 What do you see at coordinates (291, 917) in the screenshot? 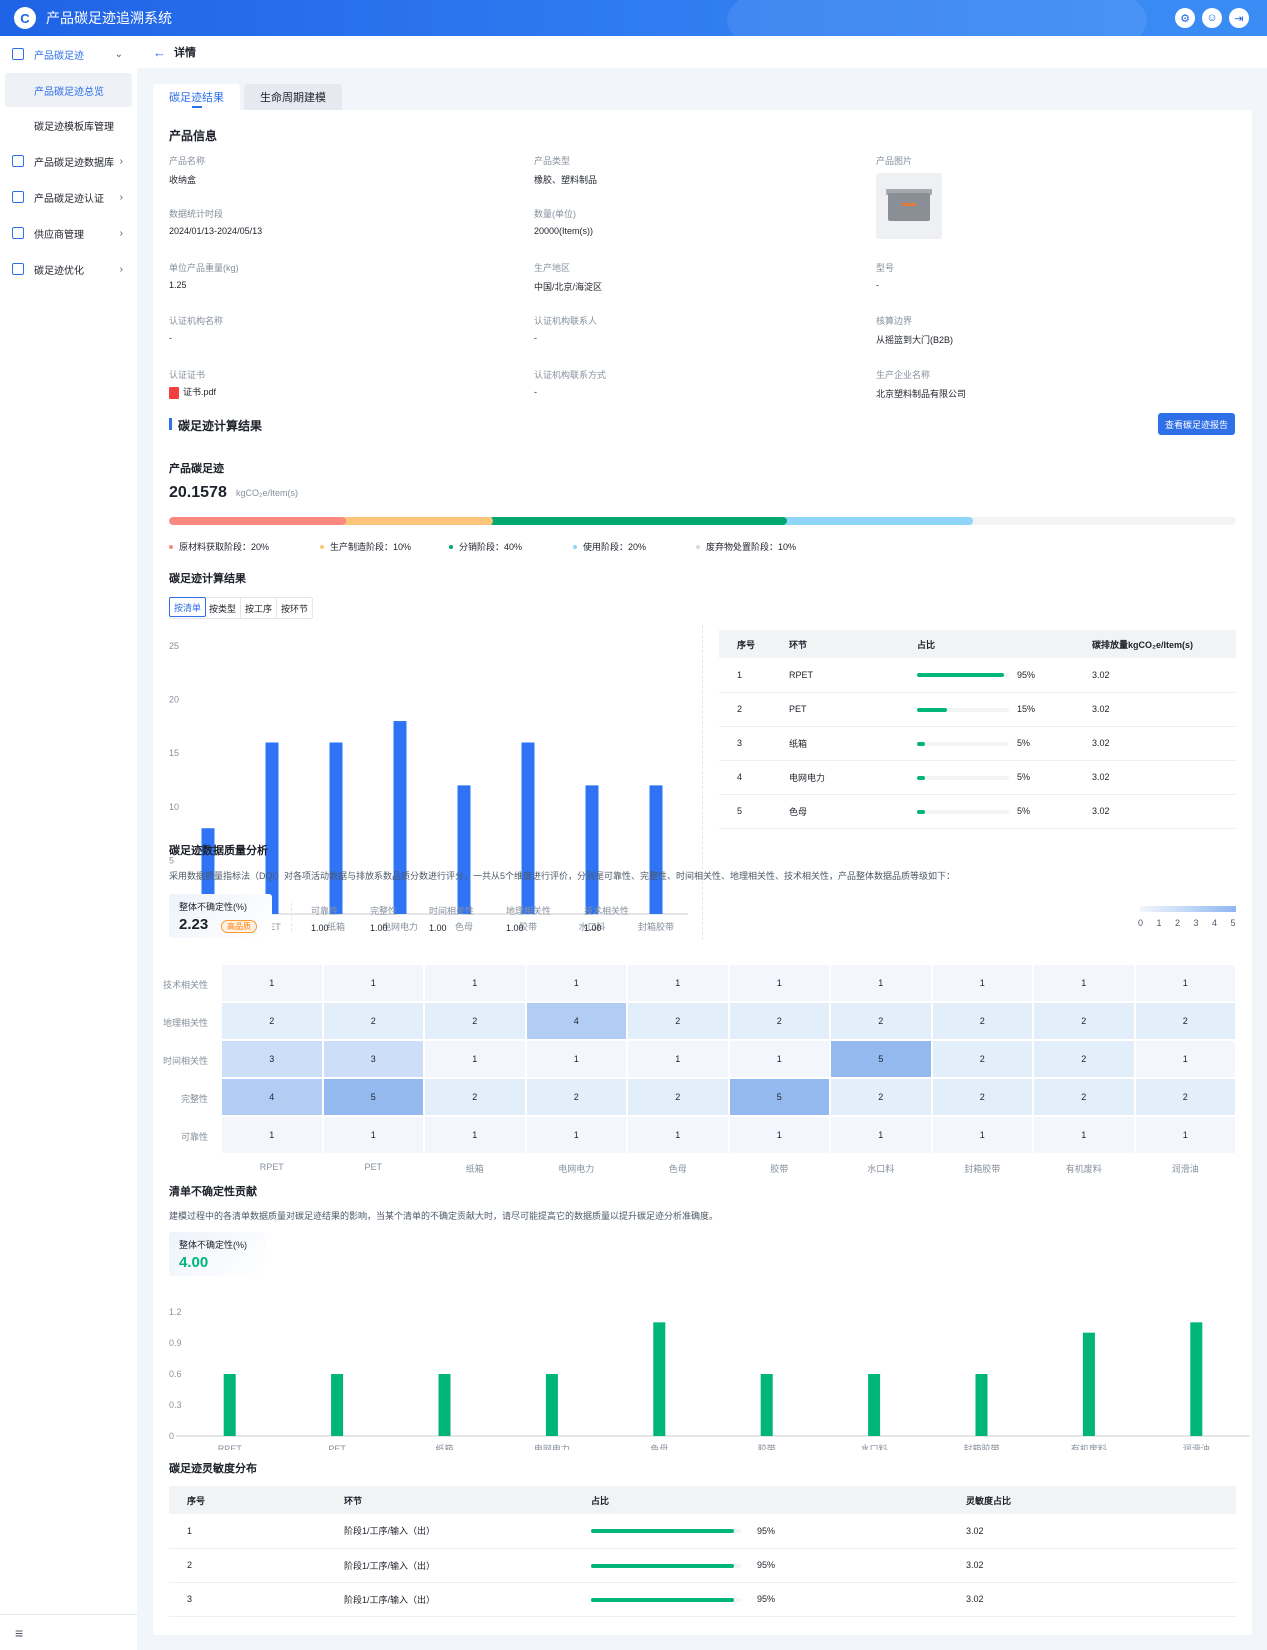
I see `divider` at bounding box center [291, 917].